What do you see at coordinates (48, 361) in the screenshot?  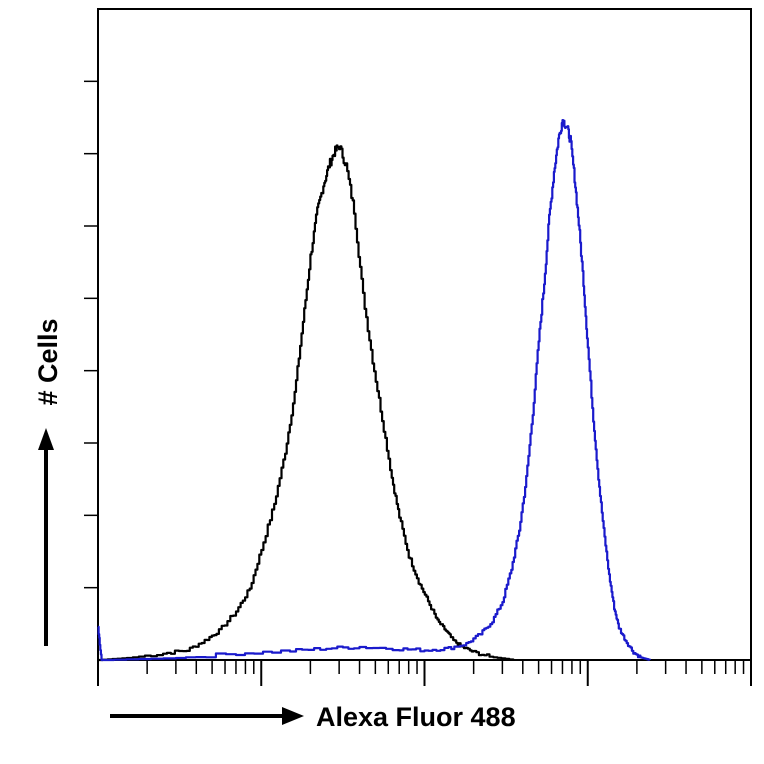 I see `y-axis-label: # Cells` at bounding box center [48, 361].